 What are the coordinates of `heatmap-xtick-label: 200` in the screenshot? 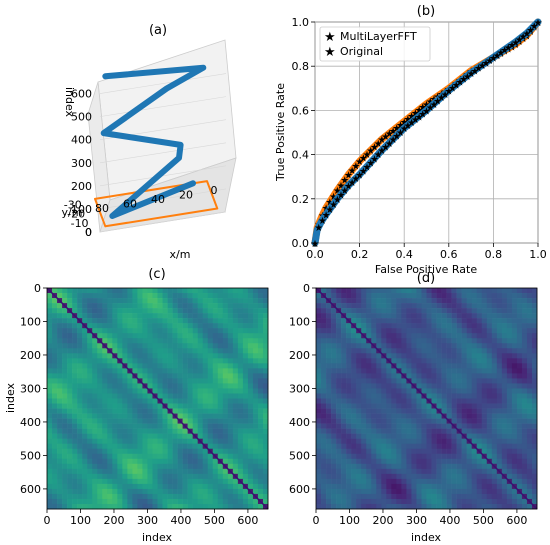 It's located at (113, 520).